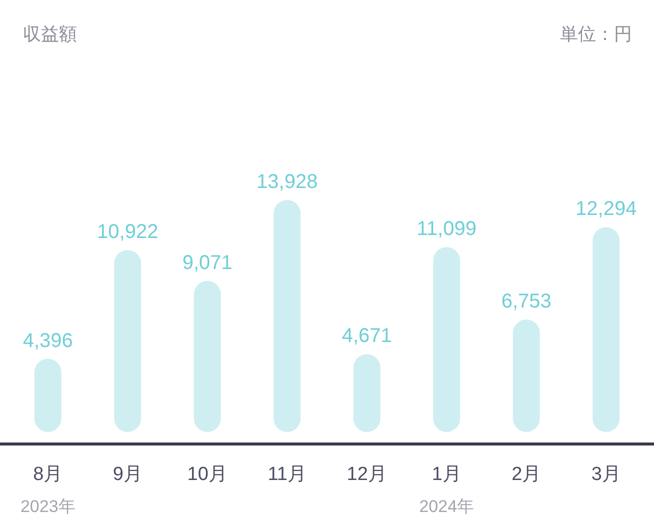 The height and width of the screenshot is (528, 654). Describe the element at coordinates (596, 34) in the screenshot. I see `annotation: 単位：円` at that location.